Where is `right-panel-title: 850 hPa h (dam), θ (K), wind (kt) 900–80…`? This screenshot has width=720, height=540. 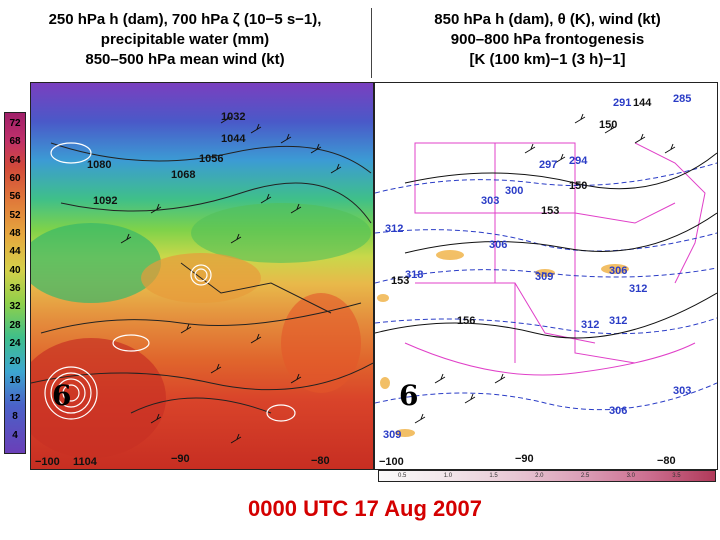
right-panel-title: 850 hPa h (dam), θ (K), wind (kt) 900–80… is located at coordinates (547, 40).